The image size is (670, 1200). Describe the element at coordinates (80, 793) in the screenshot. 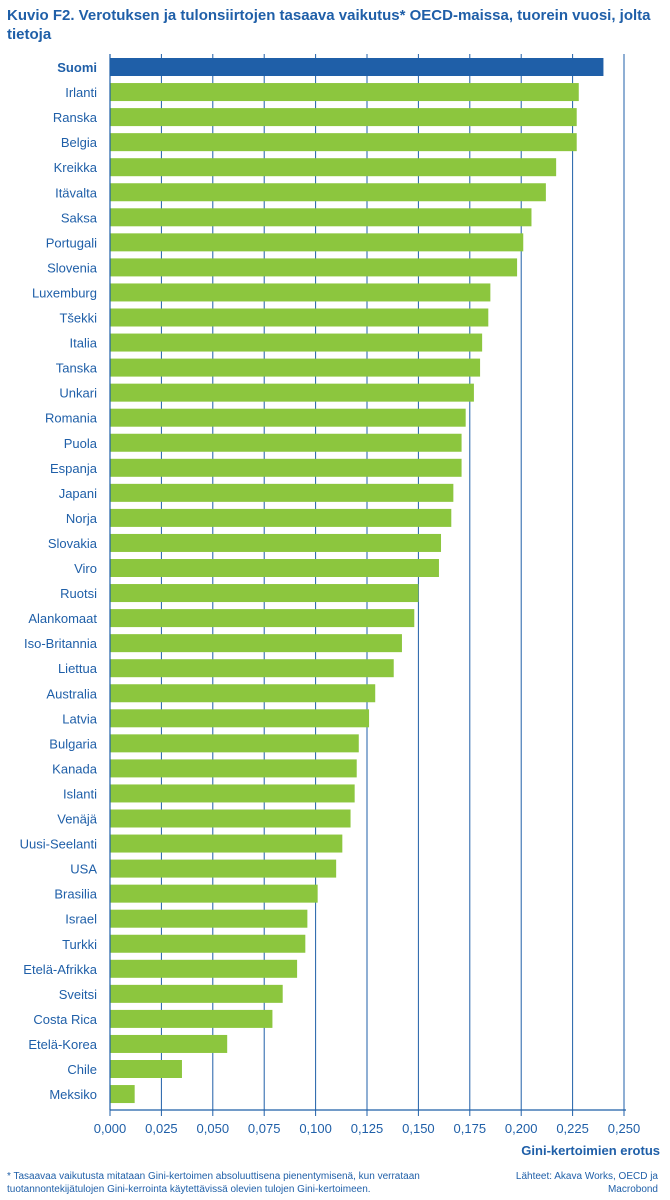

I see `category-label: Islanti` at that location.